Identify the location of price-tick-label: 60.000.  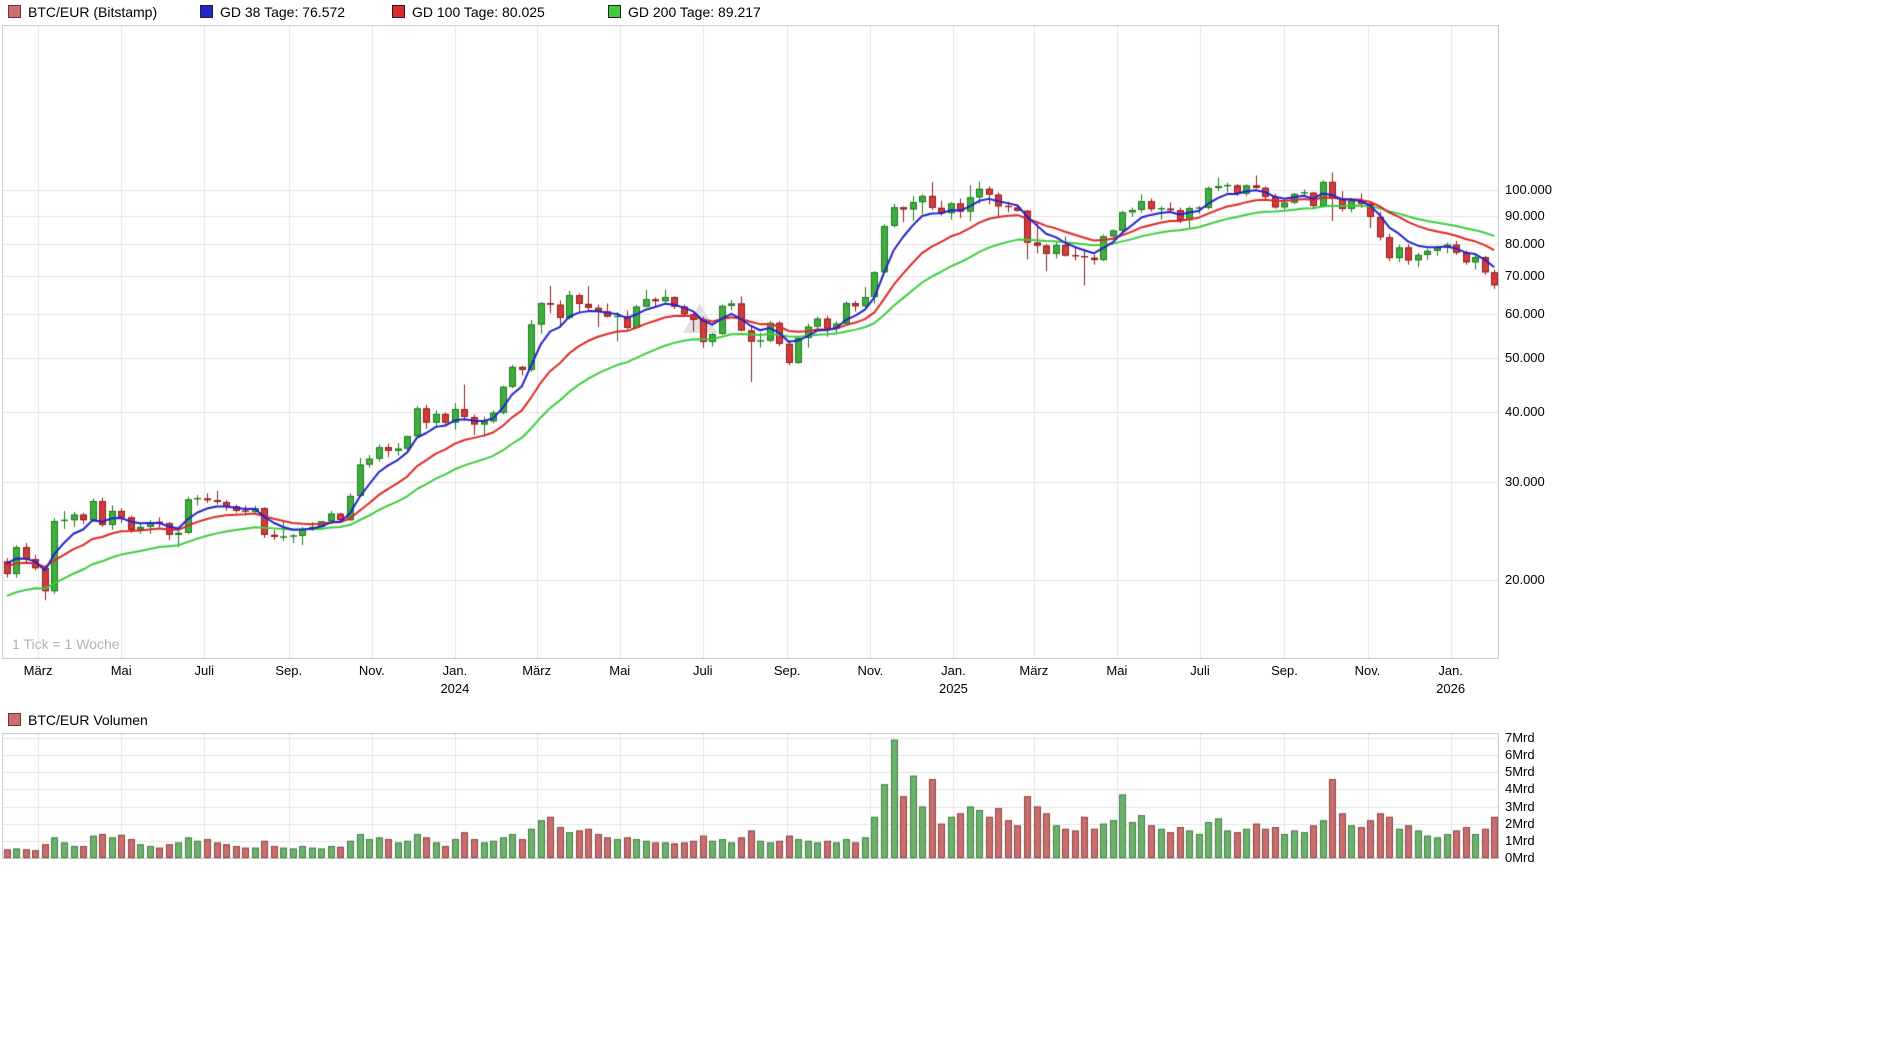
(1525, 313).